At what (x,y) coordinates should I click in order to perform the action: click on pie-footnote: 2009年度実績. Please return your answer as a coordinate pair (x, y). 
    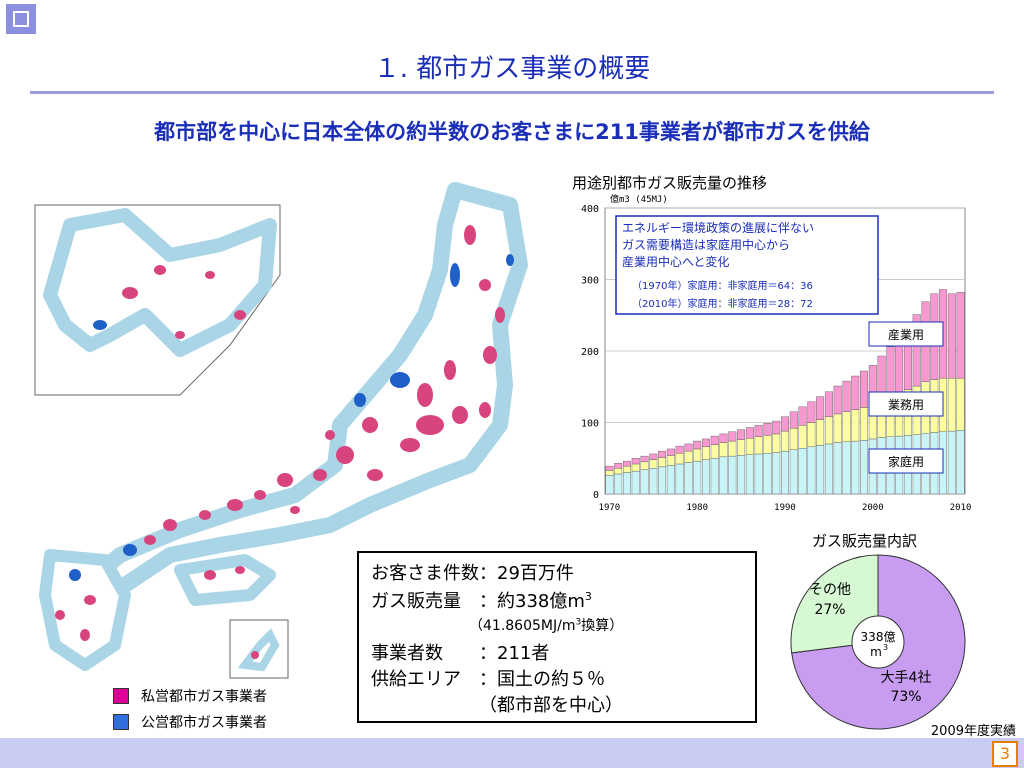
    Looking at the image, I should click on (973, 731).